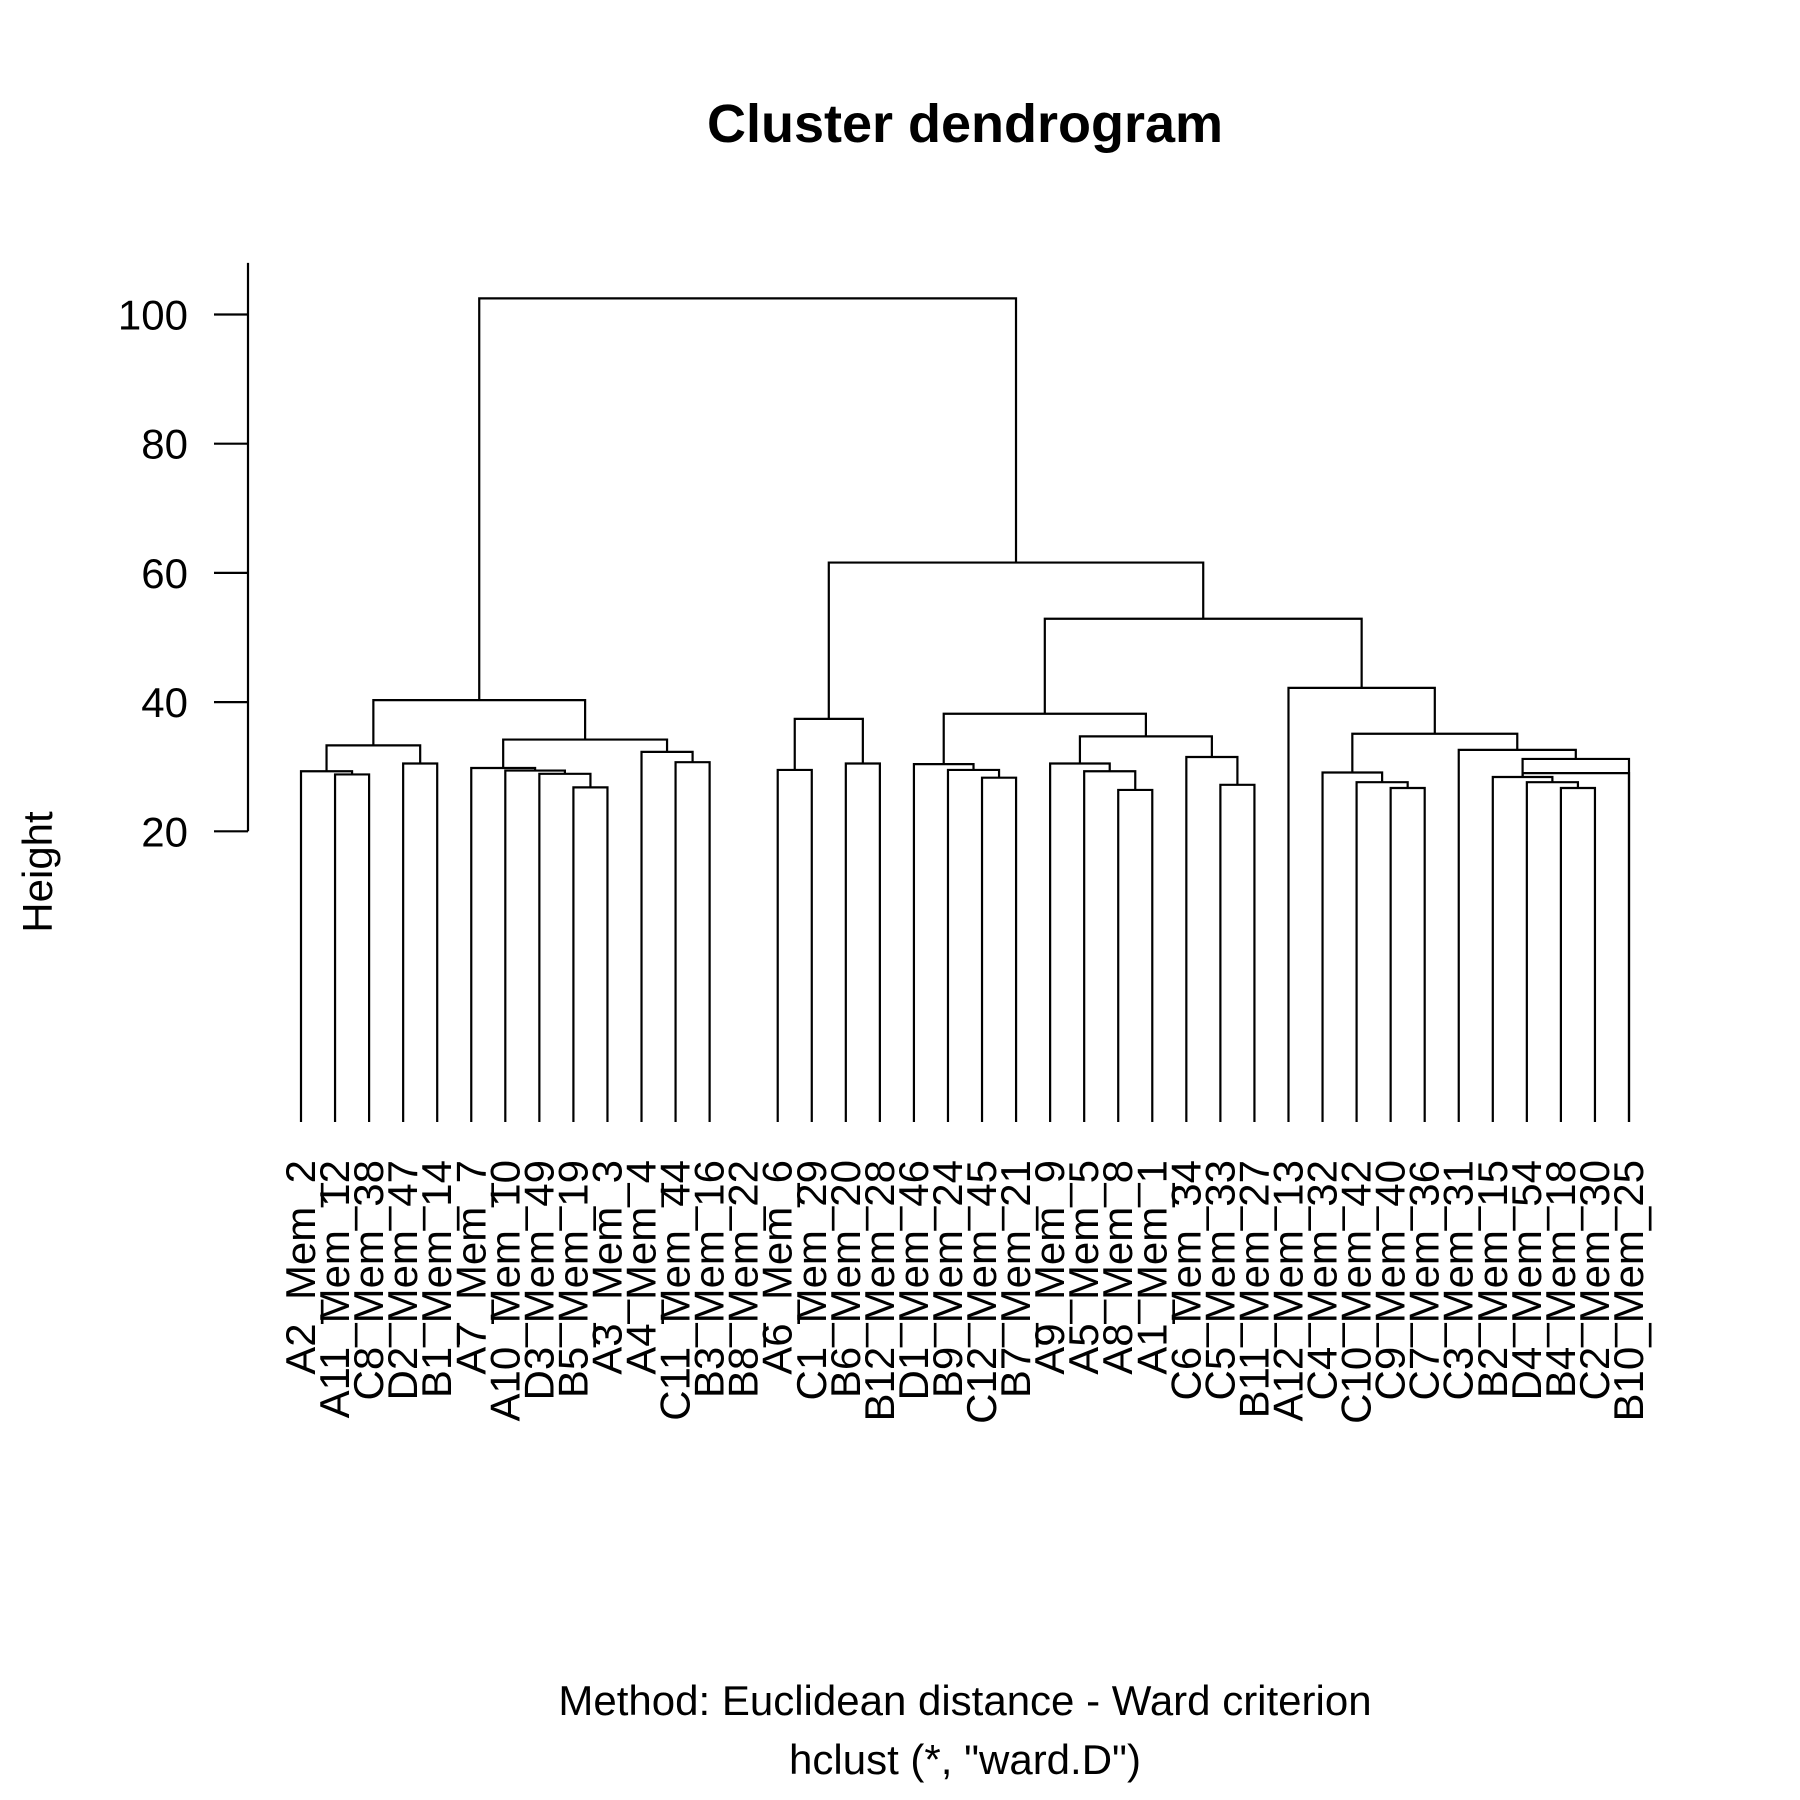 The image size is (1800, 1800). What do you see at coordinates (743, 1279) in the screenshot?
I see `leaf-label: B8_Mem_22` at bounding box center [743, 1279].